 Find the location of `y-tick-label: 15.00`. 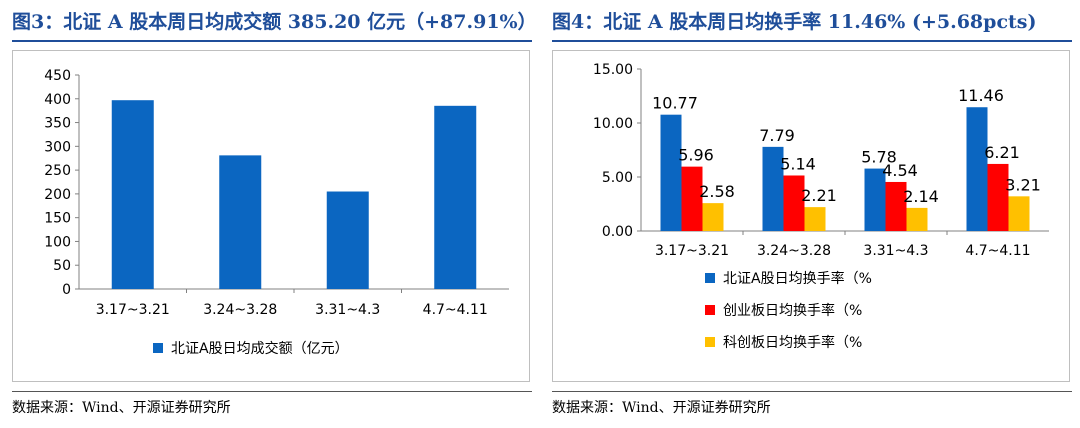

y-tick-label: 15.00 is located at coordinates (613, 70).